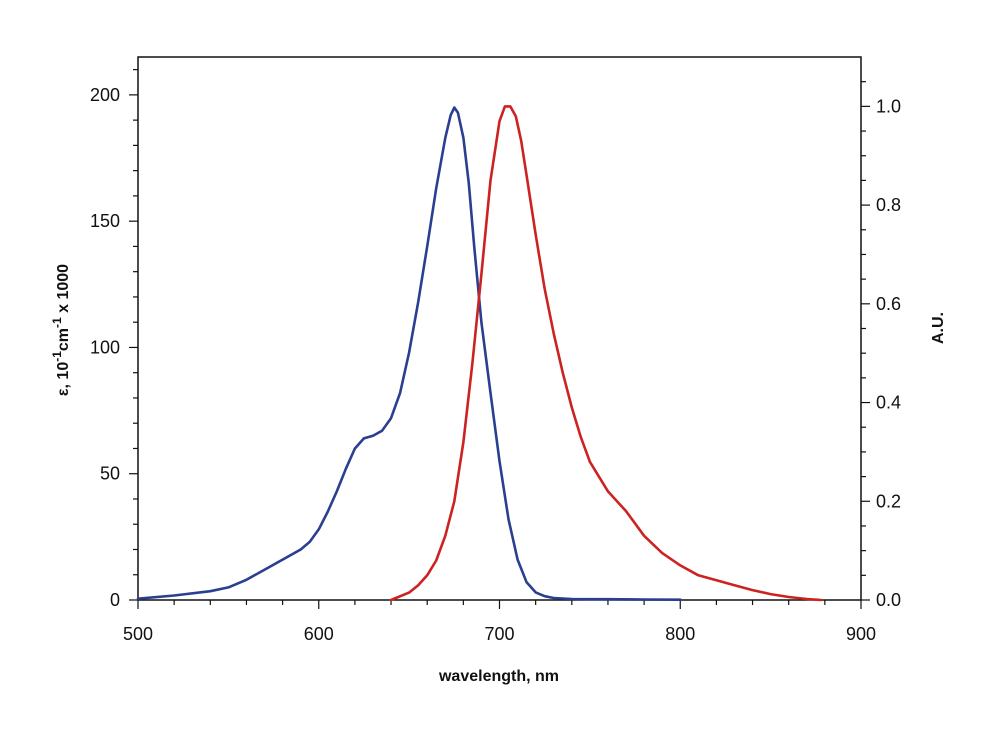  I want to click on x-tick-label: 900, so click(861, 634).